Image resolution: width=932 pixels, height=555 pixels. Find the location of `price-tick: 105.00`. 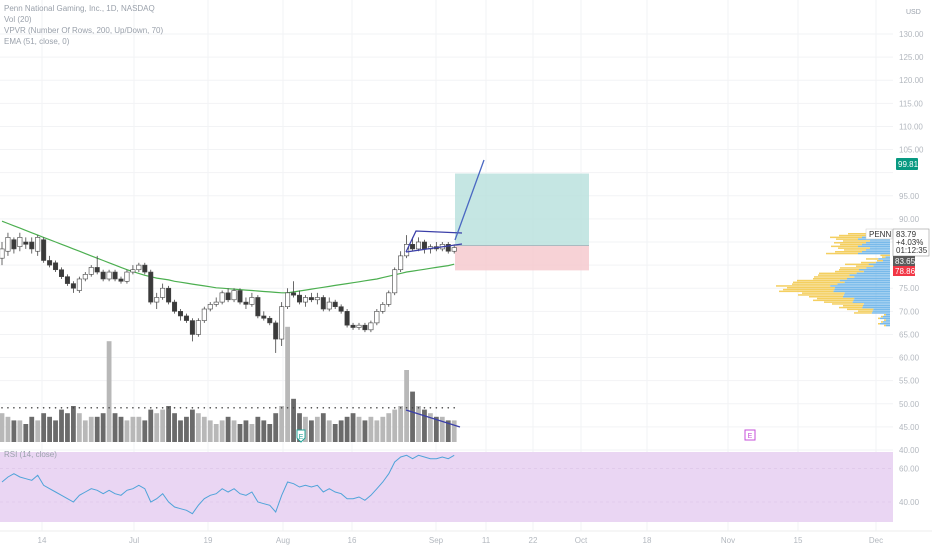

price-tick: 105.00 is located at coordinates (911, 150).